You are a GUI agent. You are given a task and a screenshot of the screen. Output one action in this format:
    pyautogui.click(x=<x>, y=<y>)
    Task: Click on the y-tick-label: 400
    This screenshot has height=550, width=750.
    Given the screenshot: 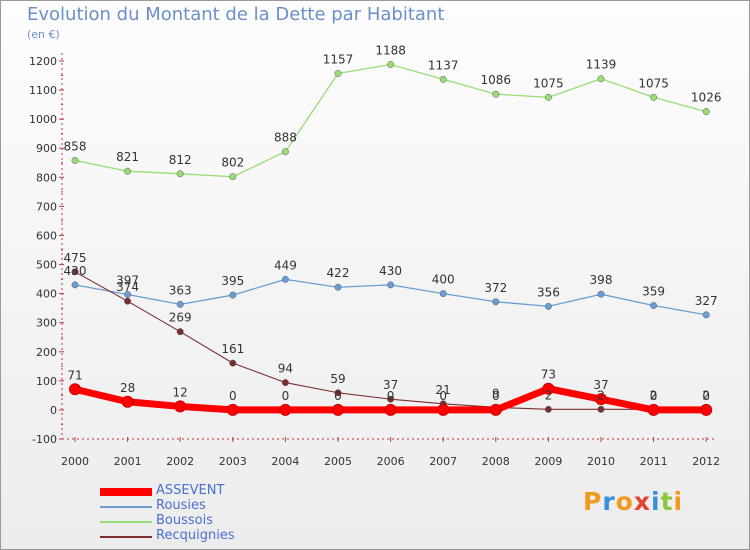 What is the action you would take?
    pyautogui.click(x=46, y=294)
    